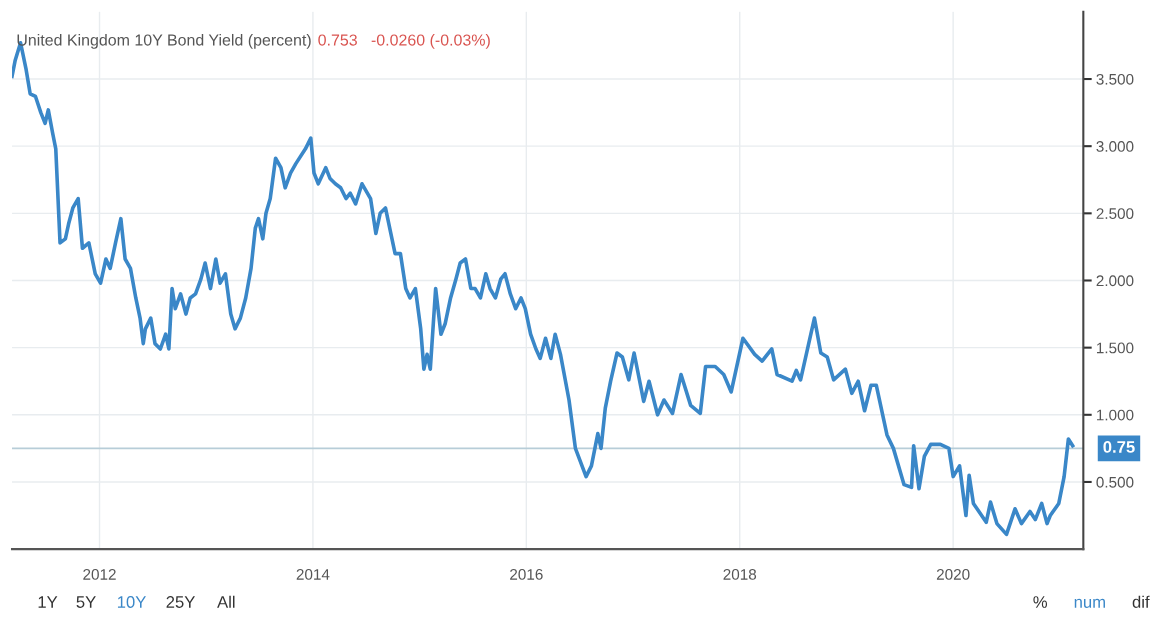 The width and height of the screenshot is (1167, 624). Describe the element at coordinates (1115, 348) in the screenshot. I see `y-tick-label: 1.500` at that location.